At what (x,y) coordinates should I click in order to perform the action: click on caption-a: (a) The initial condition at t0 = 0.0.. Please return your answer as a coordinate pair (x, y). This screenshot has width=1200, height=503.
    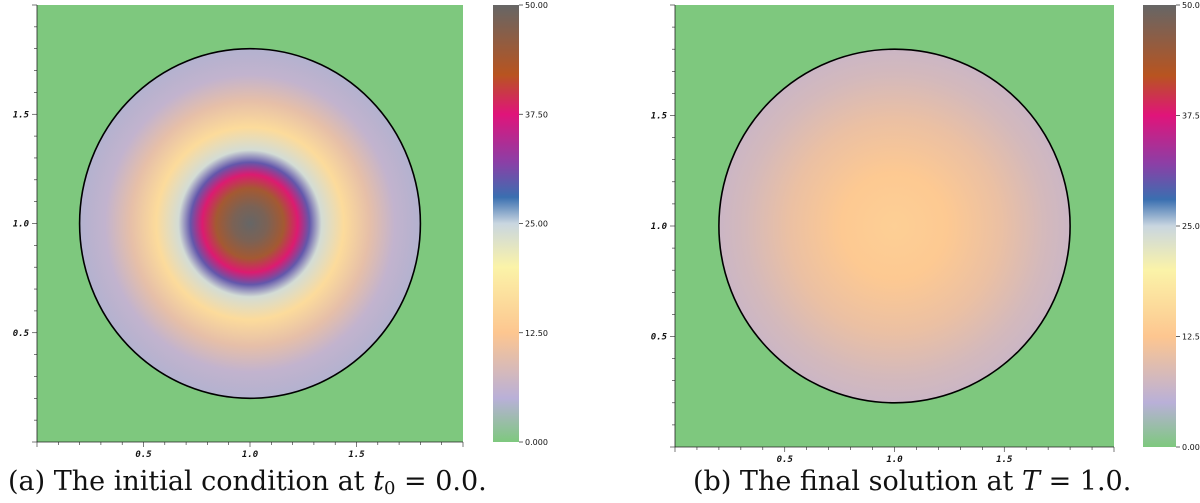
    Looking at the image, I should click on (247, 482).